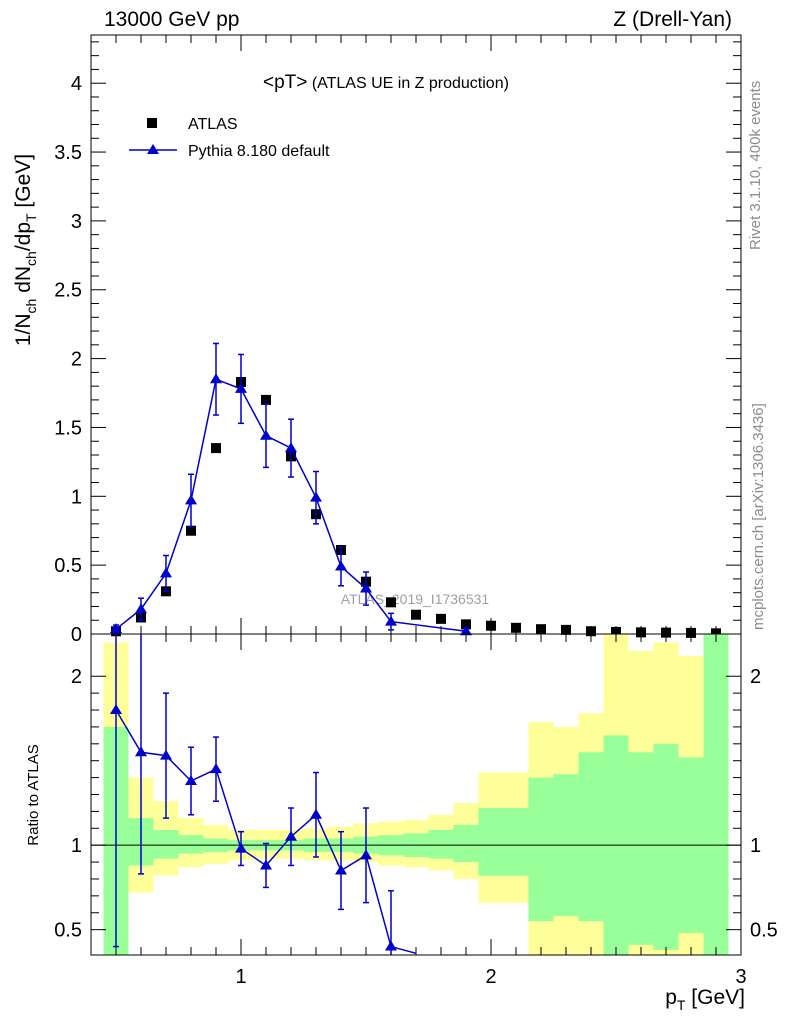  Describe the element at coordinates (76, 84) in the screenshot. I see `main-ytick-label: 4` at that location.